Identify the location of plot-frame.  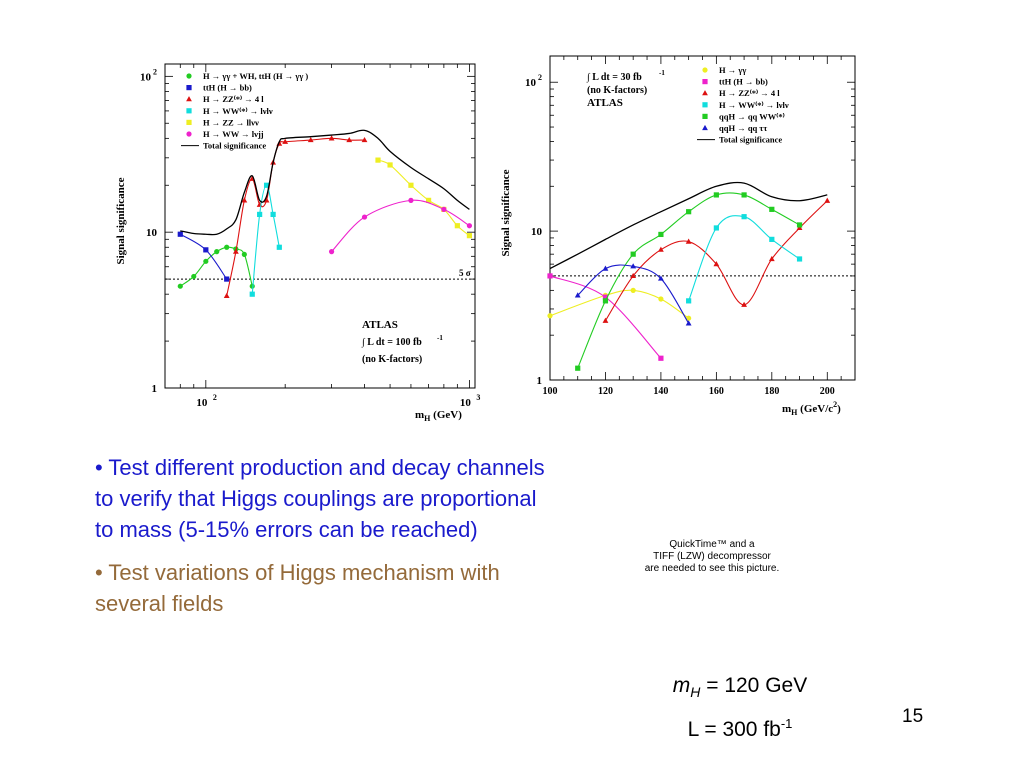
(320, 226).